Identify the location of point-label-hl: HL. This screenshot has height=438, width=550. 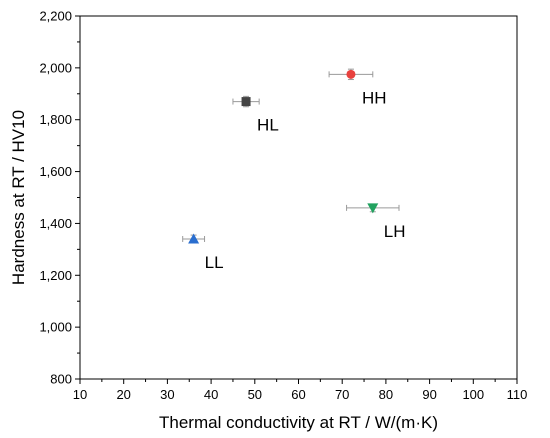
(268, 125).